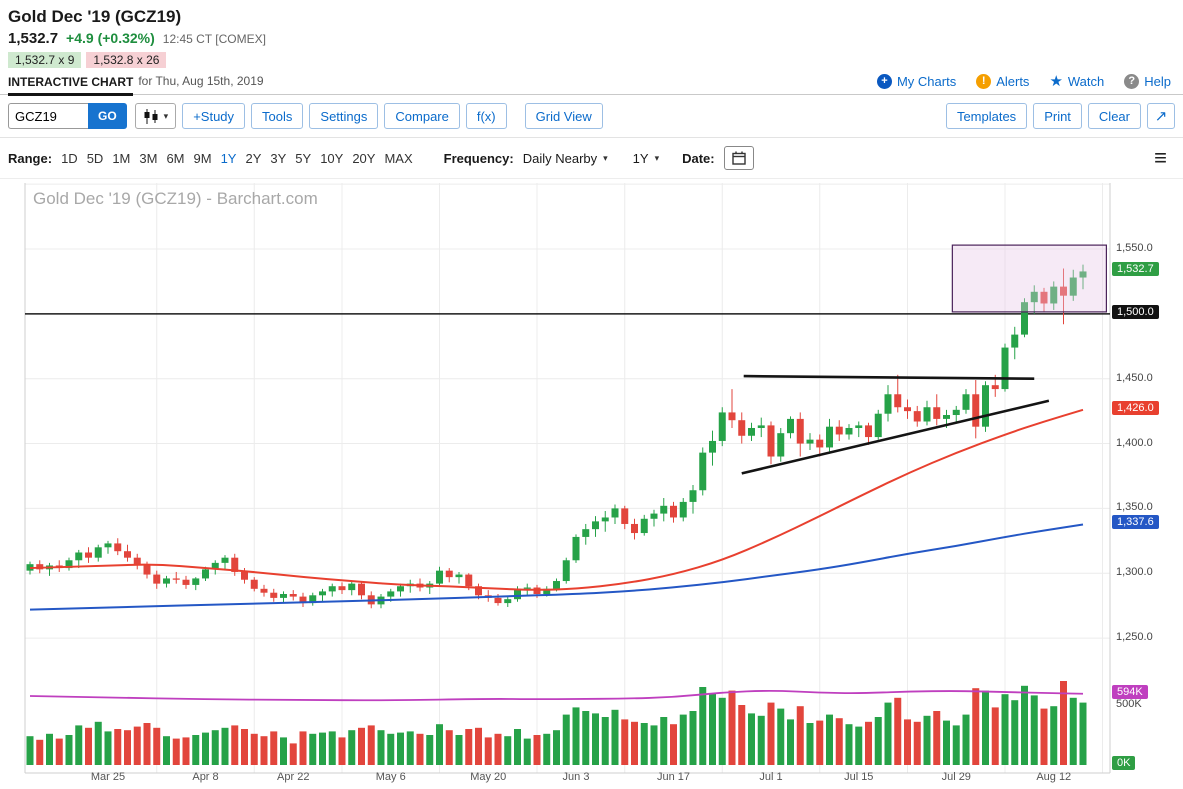 The height and width of the screenshot is (789, 1183). I want to click on watch-link: ★ Watch, so click(1076, 81).